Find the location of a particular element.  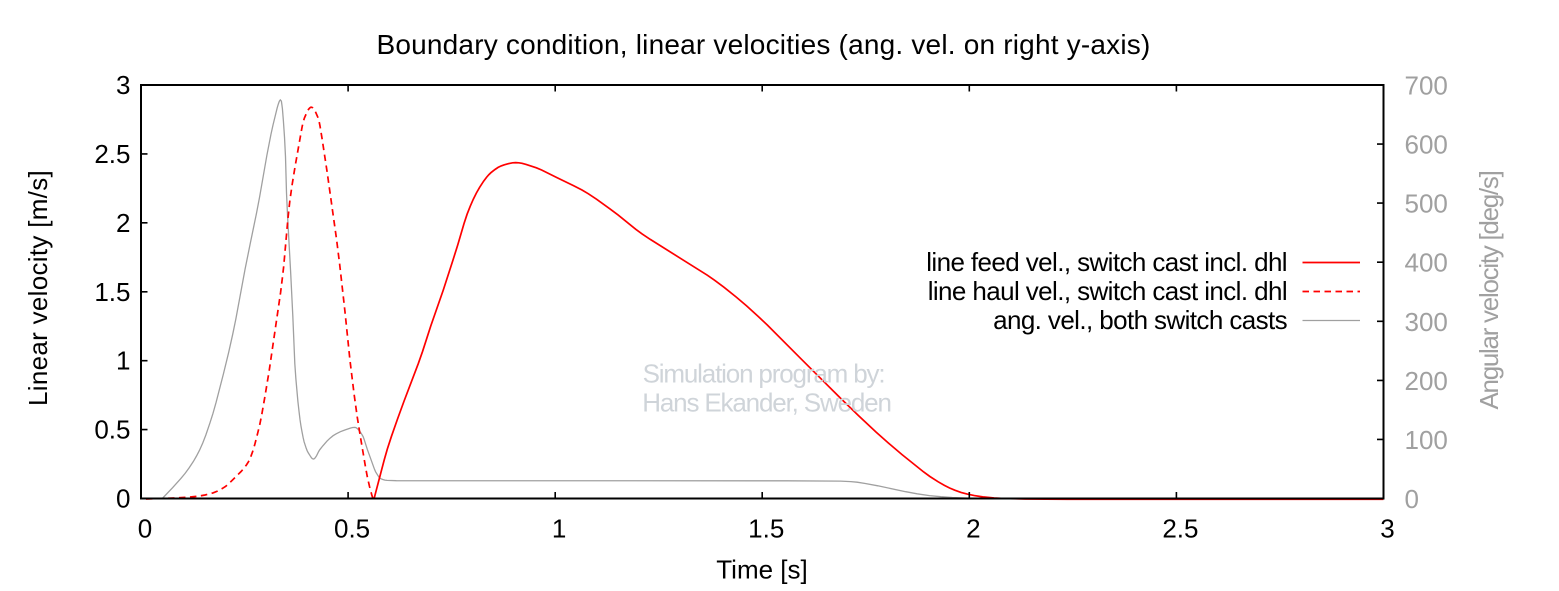

svg-text: ang. vel., both switch casts is located at coordinates (1140, 320).